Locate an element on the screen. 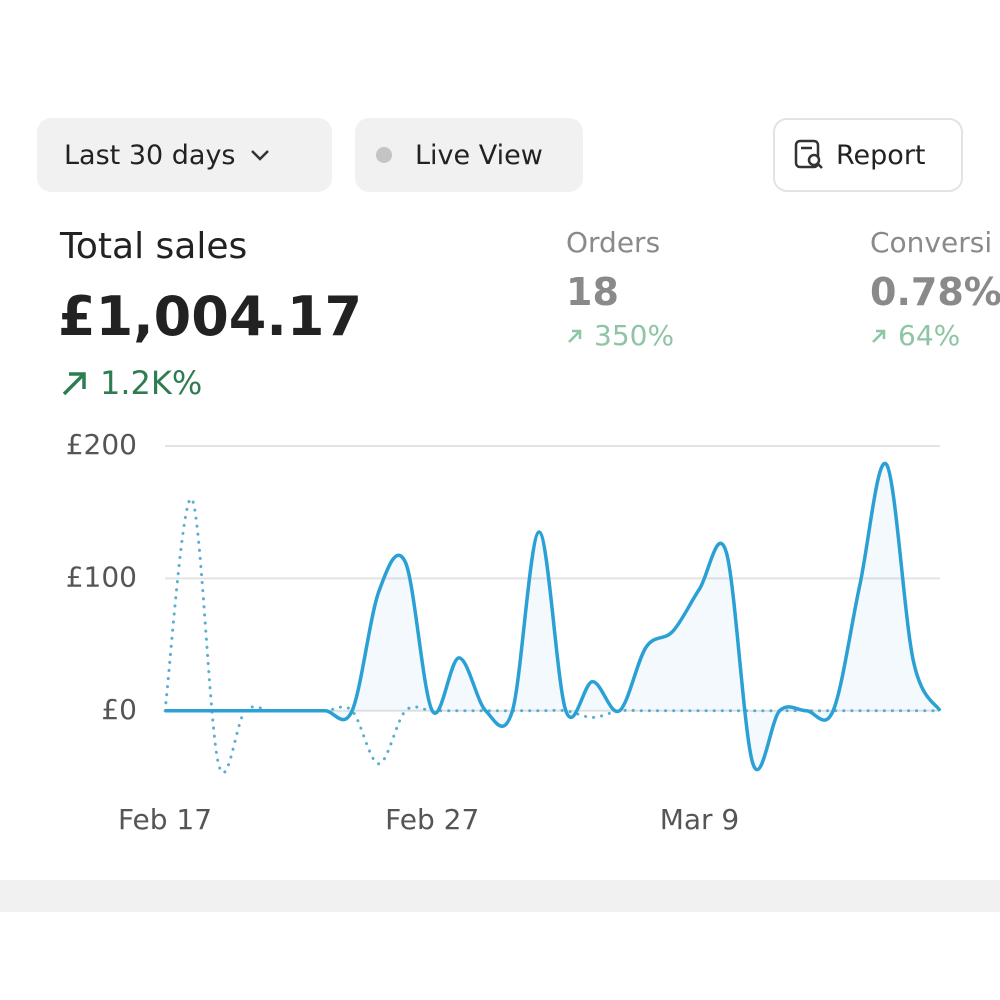 The width and height of the screenshot is (1000, 1000). report-button: Report is located at coordinates (868, 155).